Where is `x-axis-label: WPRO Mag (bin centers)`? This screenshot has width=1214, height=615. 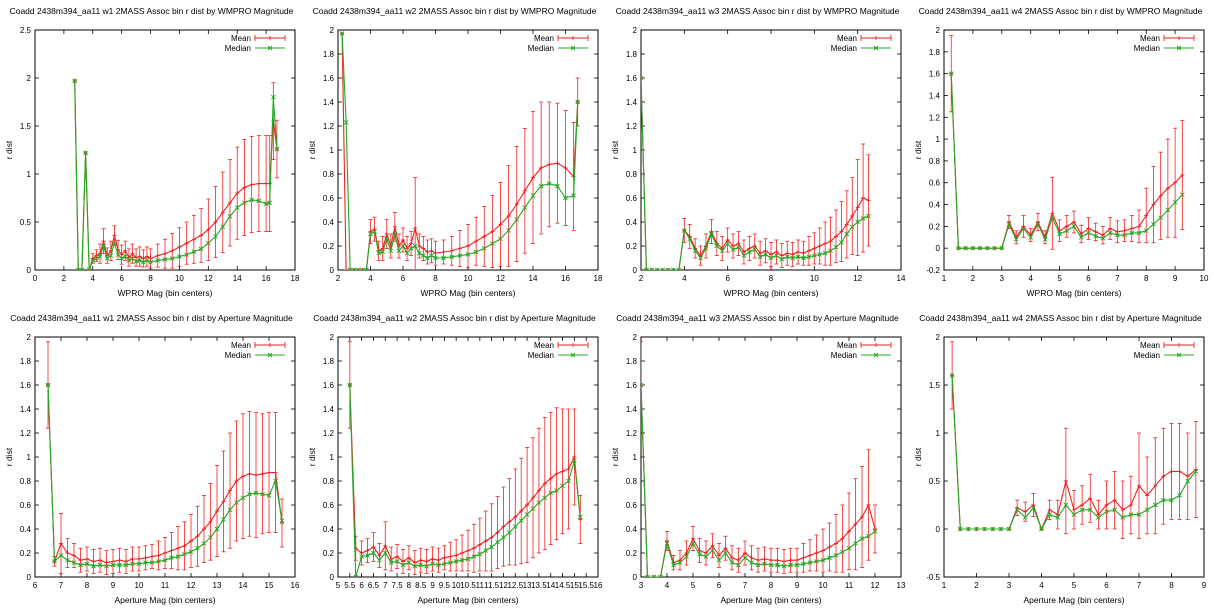 x-axis-label: WPRO Mag (bin centers) is located at coordinates (1074, 293).